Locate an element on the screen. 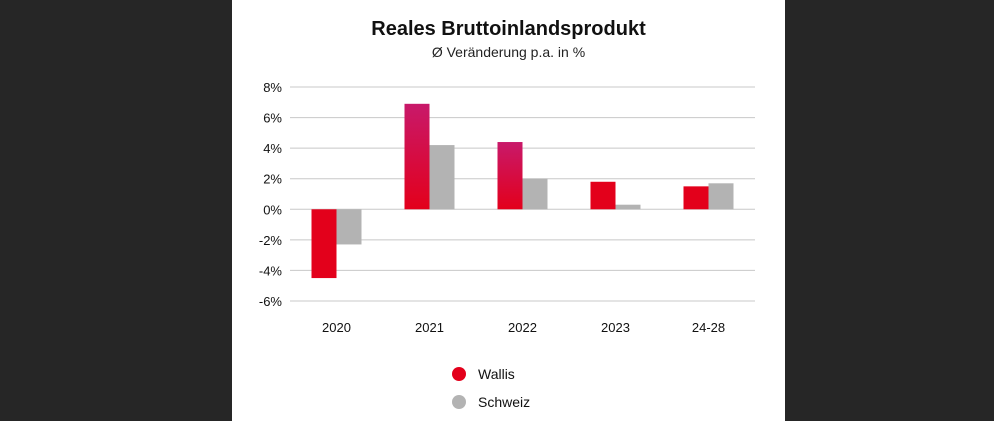 Image resolution: width=994 pixels, height=421 pixels. x-tick-label: 2020 is located at coordinates (336, 327).